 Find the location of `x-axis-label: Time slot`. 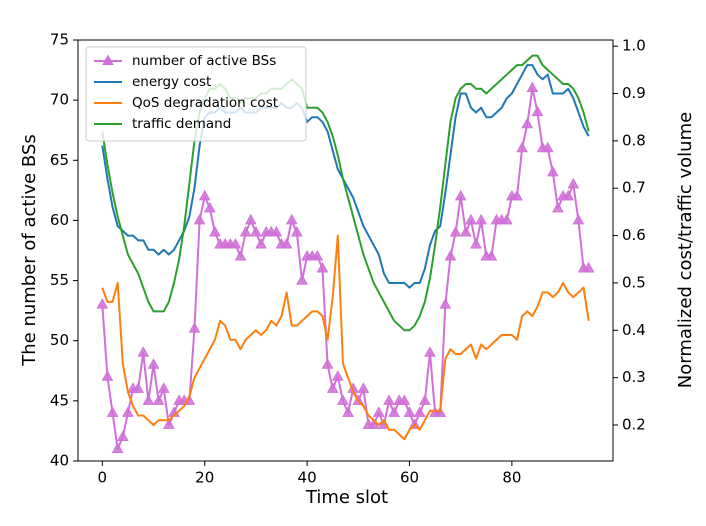

x-axis-label: Time slot is located at coordinates (346, 497).